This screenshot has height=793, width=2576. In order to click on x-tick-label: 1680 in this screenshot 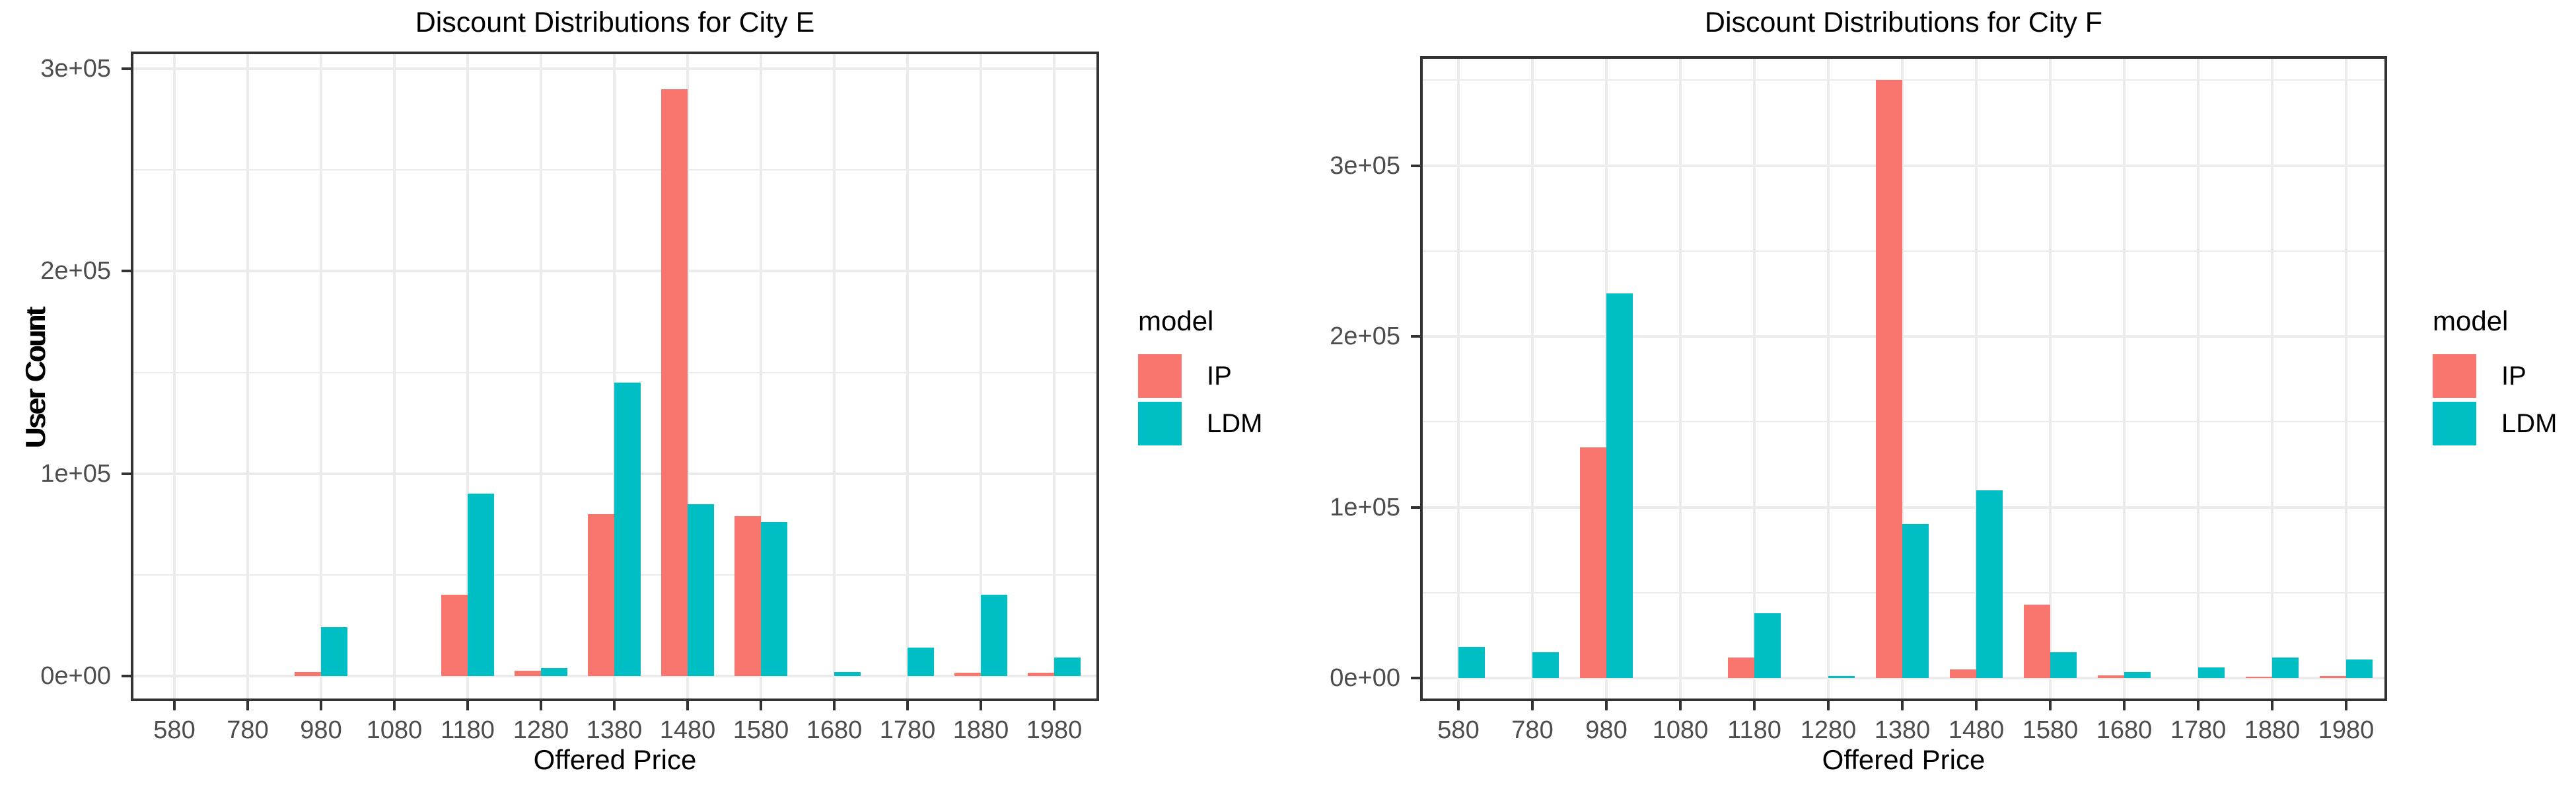, I will do `click(834, 730)`.